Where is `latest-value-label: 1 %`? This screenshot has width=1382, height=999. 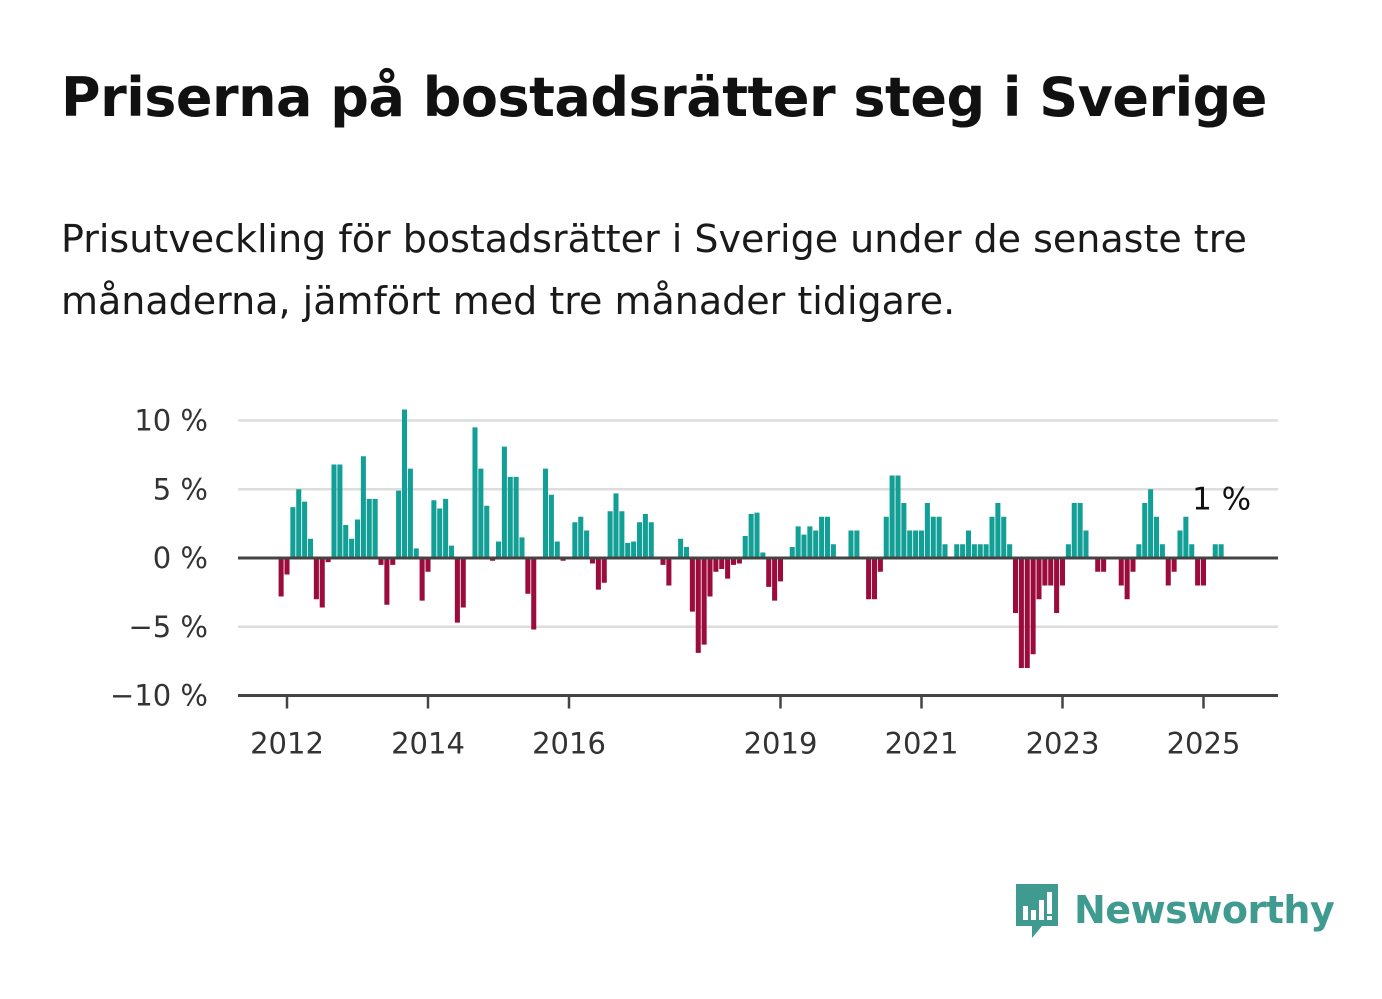 latest-value-label: 1 % is located at coordinates (1221, 499).